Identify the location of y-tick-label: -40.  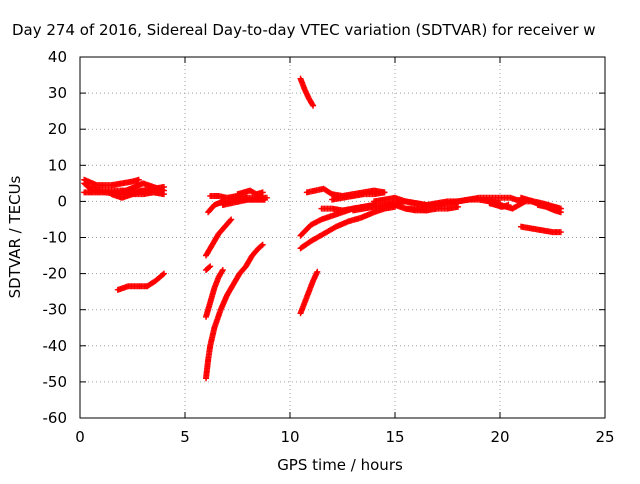
(55, 346).